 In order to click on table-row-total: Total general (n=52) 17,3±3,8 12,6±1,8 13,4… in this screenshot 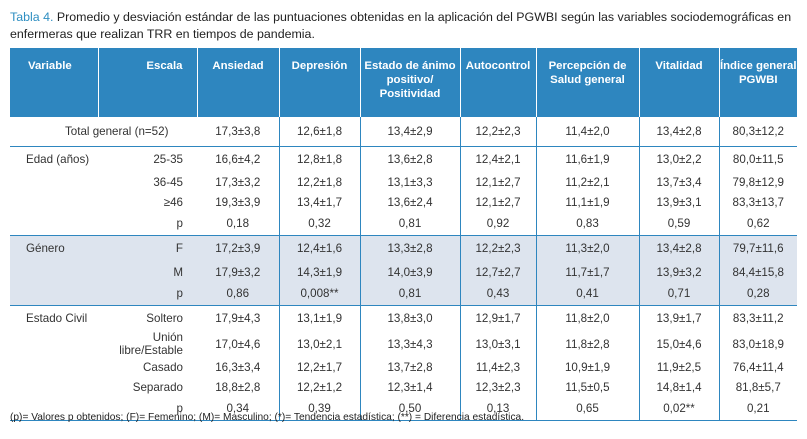, I will do `click(403, 132)`.